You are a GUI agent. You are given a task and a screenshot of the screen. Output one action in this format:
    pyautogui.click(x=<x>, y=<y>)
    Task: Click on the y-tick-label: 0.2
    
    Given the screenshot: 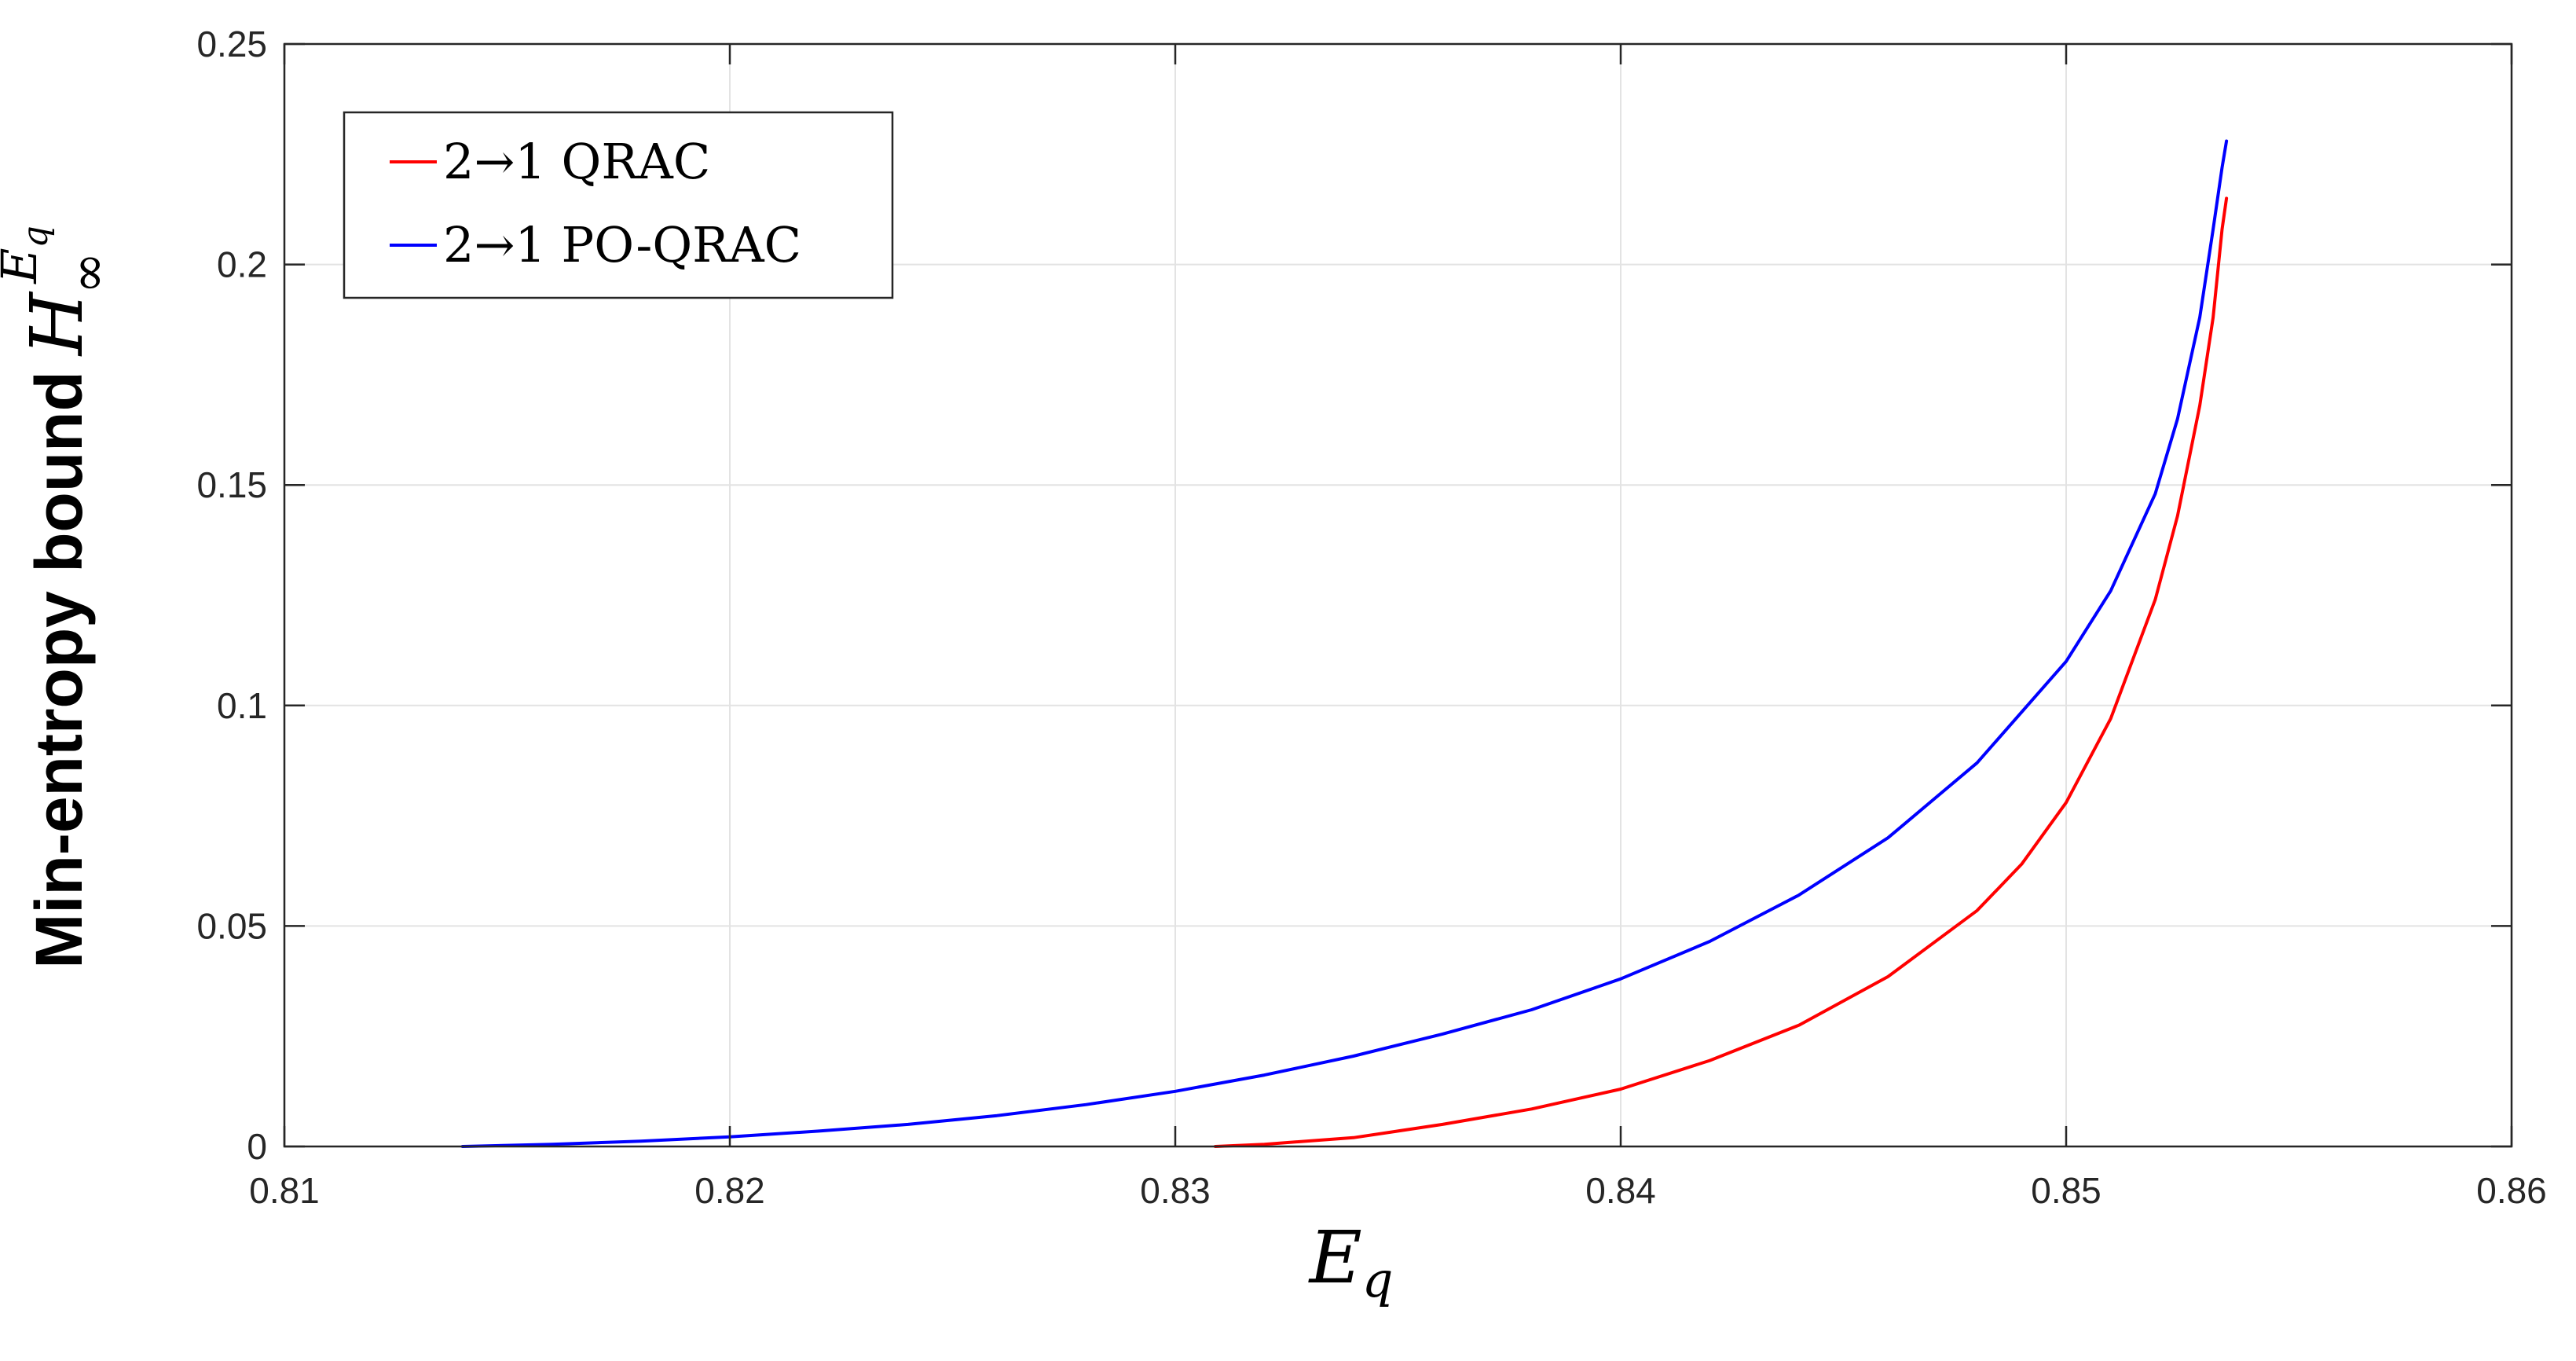 What is the action you would take?
    pyautogui.click(x=242, y=264)
    